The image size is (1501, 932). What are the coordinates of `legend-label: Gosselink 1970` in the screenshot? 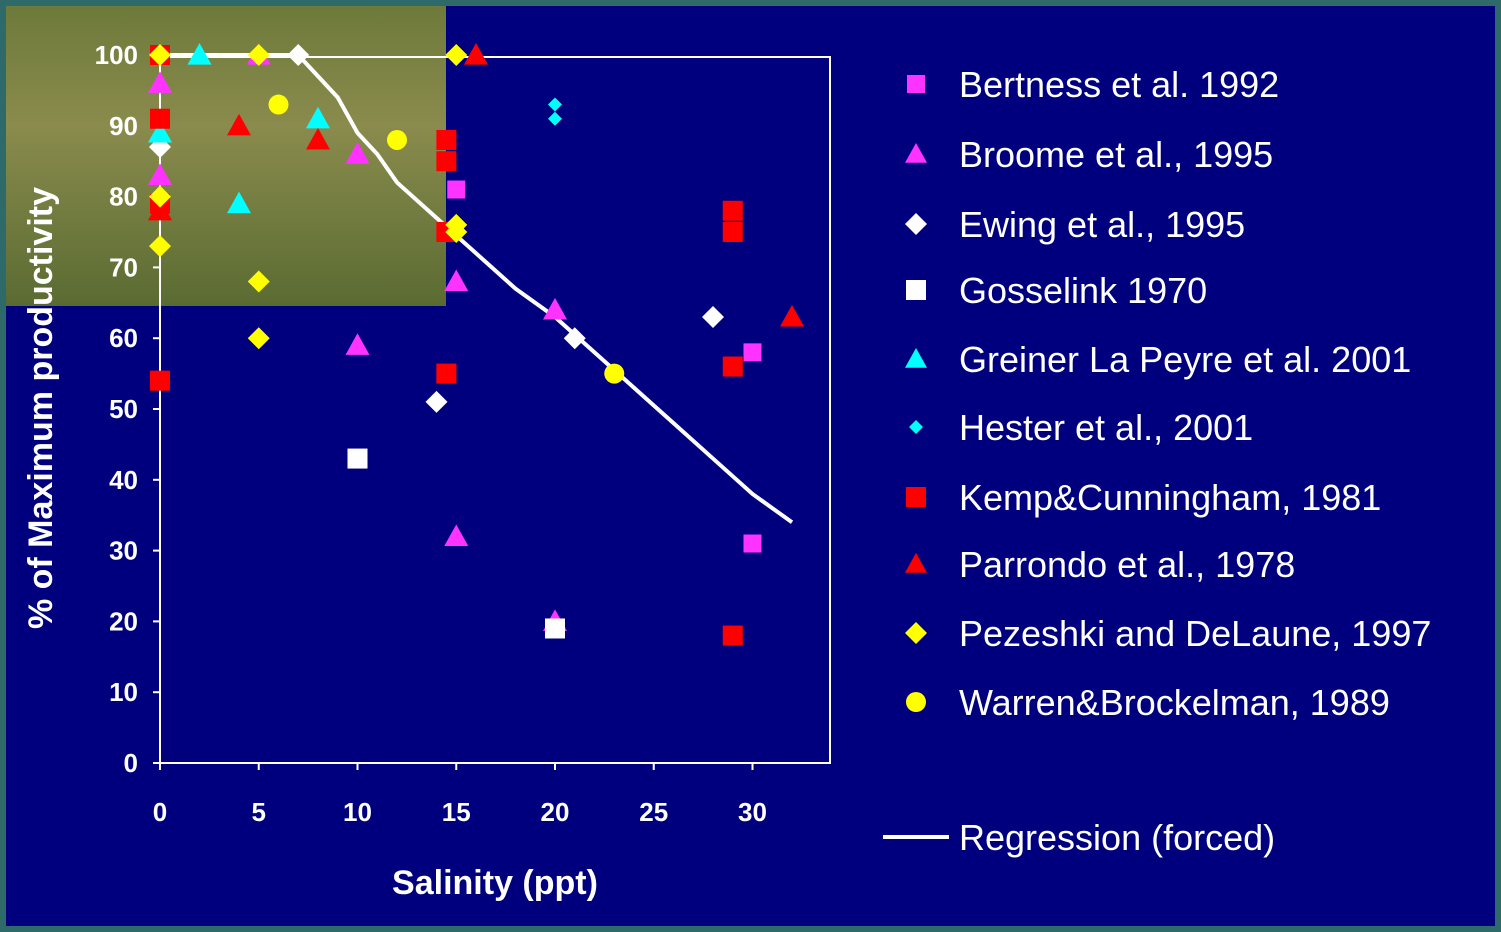 It's located at (1083, 290).